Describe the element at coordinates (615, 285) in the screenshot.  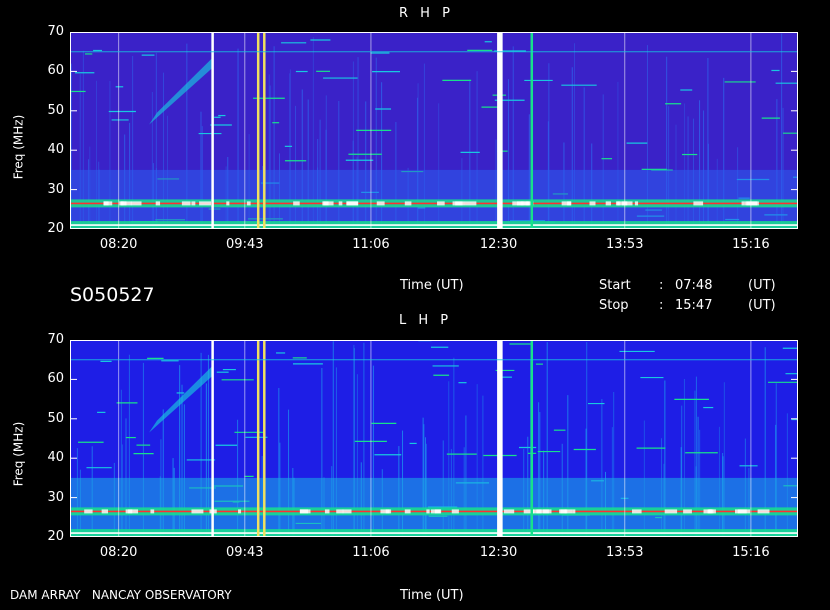
I see `start-label: Start` at that location.